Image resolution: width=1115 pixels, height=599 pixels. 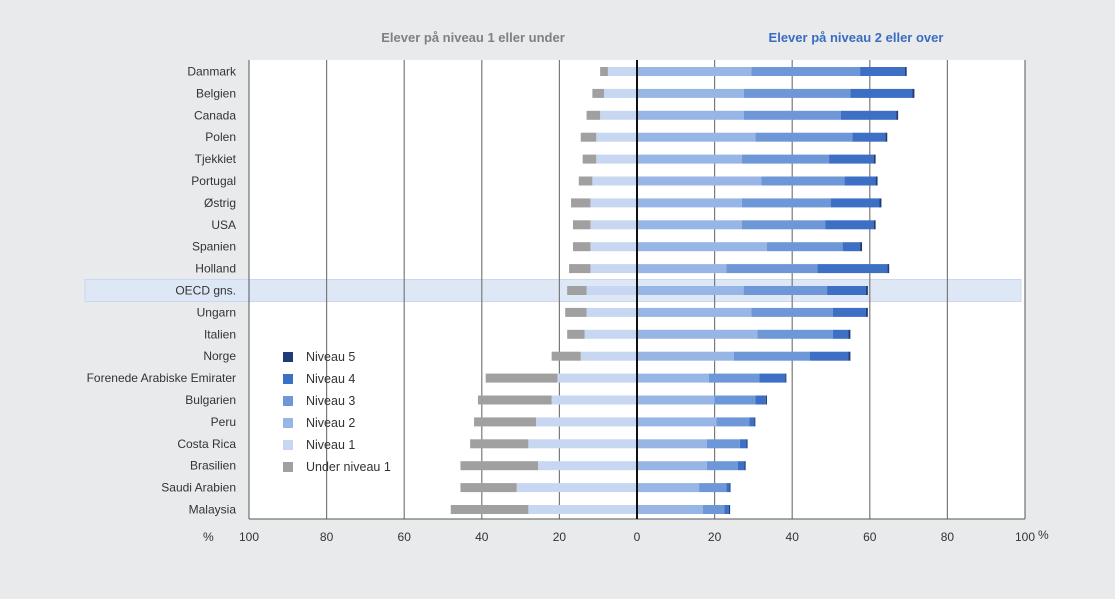 What do you see at coordinates (772, 269) in the screenshot?
I see `bar-niveau3-holland` at bounding box center [772, 269].